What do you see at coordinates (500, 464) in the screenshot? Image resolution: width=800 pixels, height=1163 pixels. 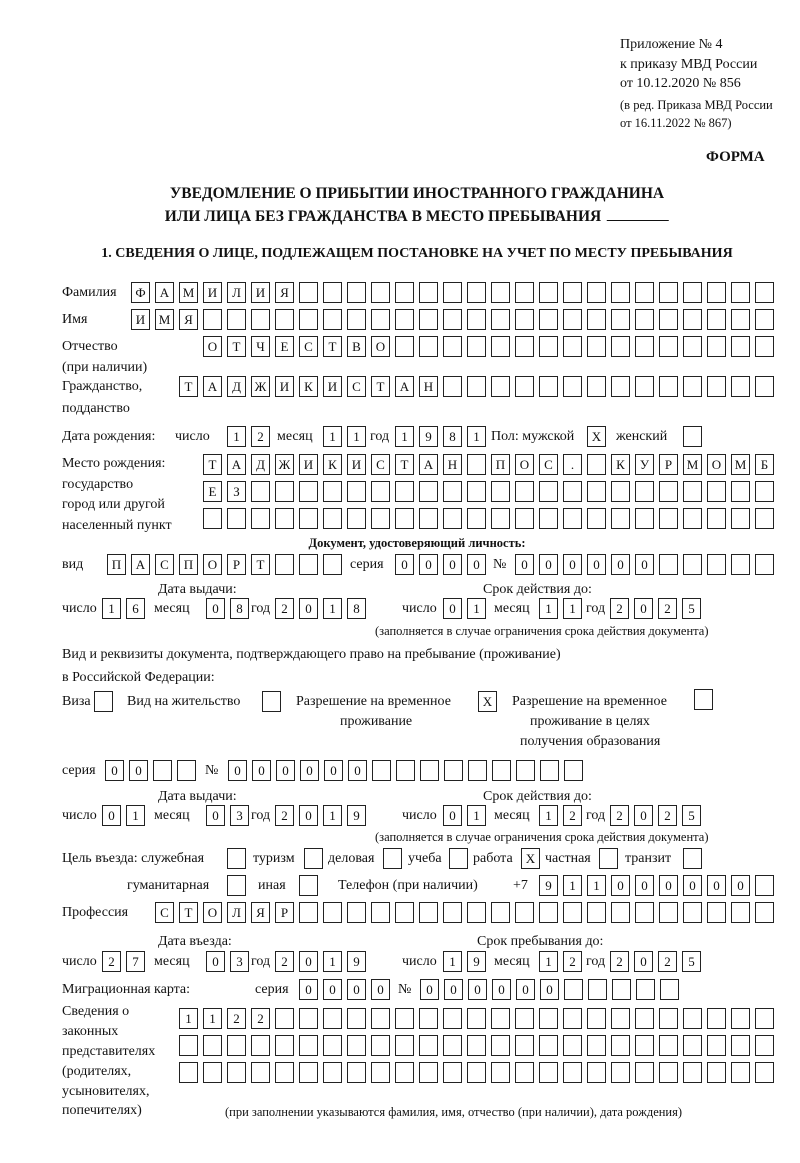 I see `char-cell: П` at bounding box center [500, 464].